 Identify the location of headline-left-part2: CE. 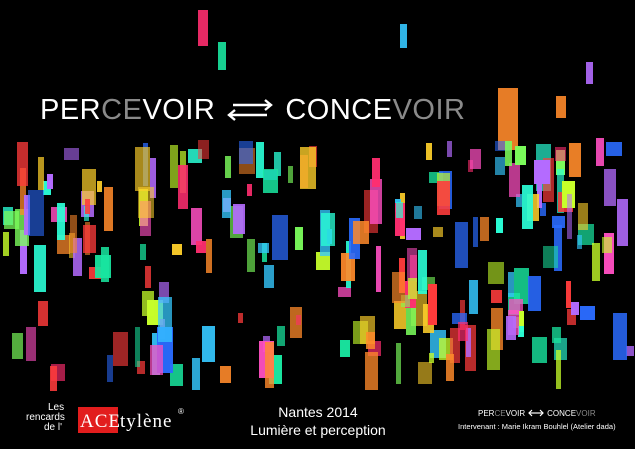
(122, 109).